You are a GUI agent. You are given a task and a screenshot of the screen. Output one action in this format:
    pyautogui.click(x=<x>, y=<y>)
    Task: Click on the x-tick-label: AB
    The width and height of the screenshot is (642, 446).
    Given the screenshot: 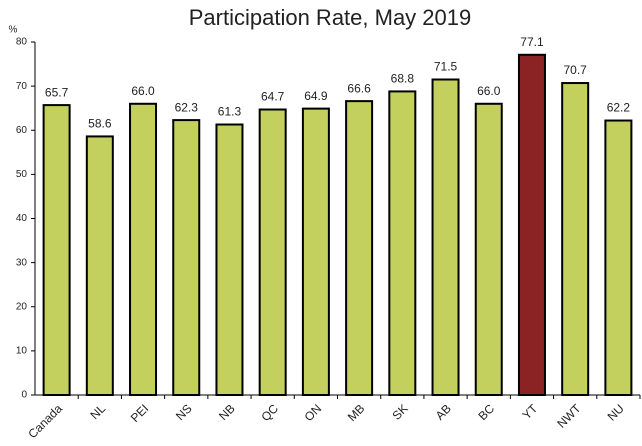 What is the action you would take?
    pyautogui.click(x=443, y=411)
    